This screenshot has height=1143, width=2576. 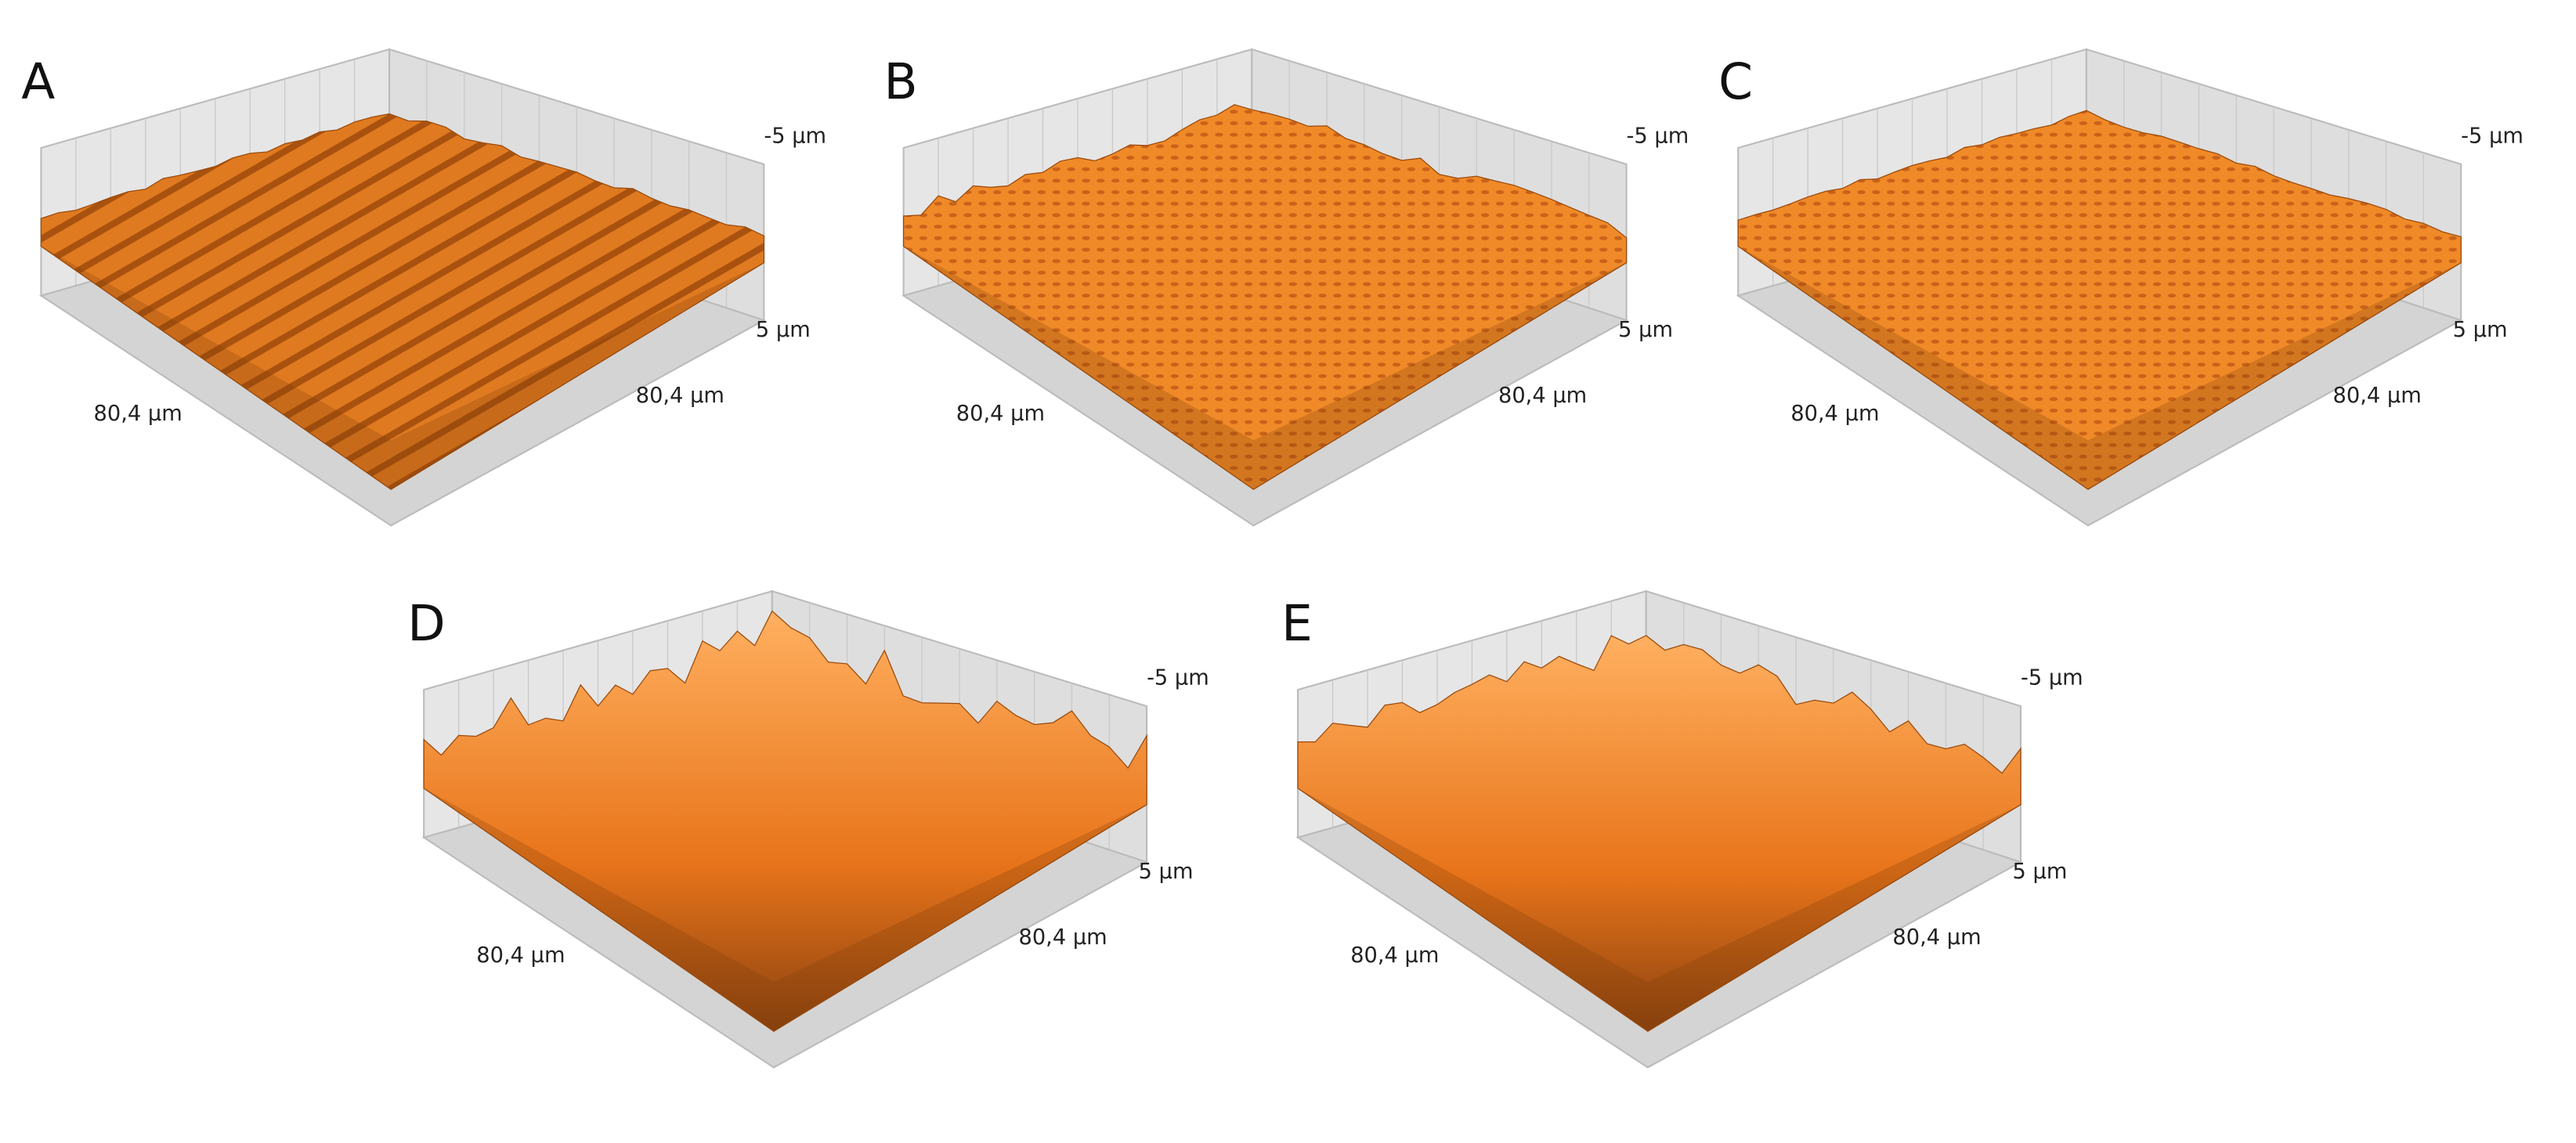 I want to click on panel: B -5 µm 5 µm 80,4 µm 80,4 µm, so click(x=1286, y=287).